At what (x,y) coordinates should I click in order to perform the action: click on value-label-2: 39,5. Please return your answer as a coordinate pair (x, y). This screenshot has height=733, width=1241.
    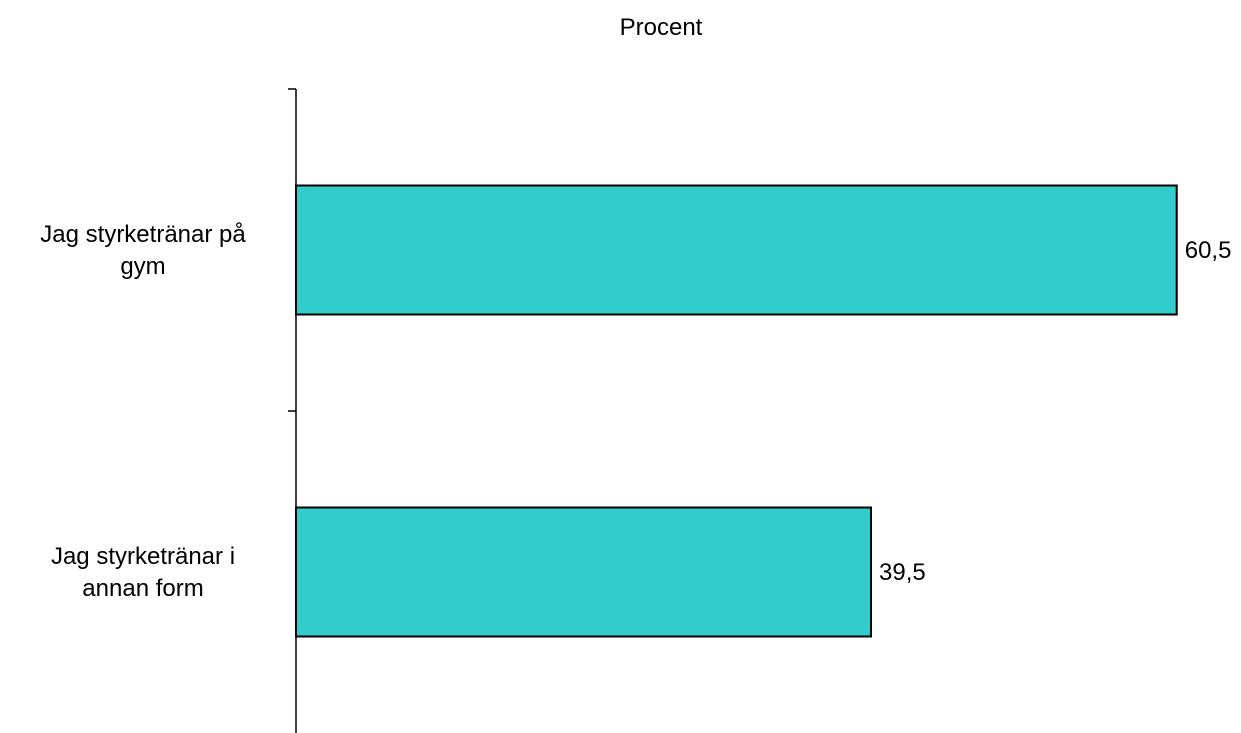
    Looking at the image, I should click on (902, 572).